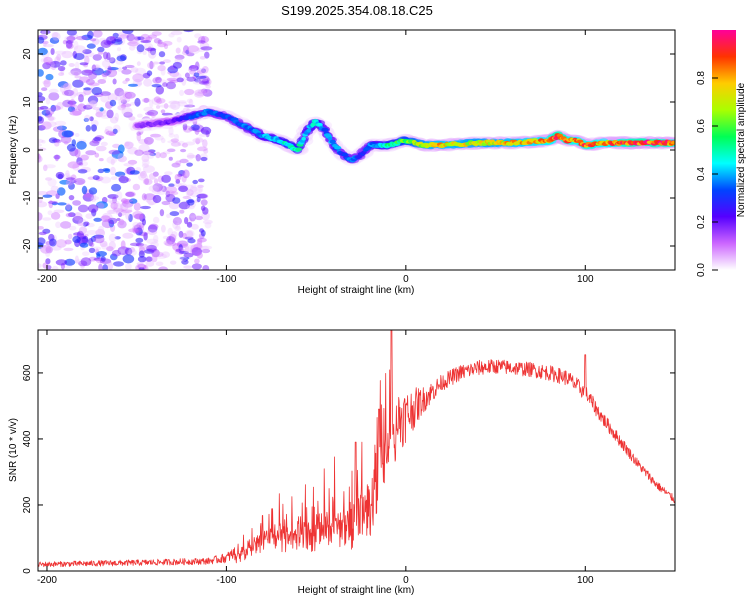  What do you see at coordinates (357, 10) in the screenshot?
I see `figure-title: S199.2025.354.08.18.C25` at bounding box center [357, 10].